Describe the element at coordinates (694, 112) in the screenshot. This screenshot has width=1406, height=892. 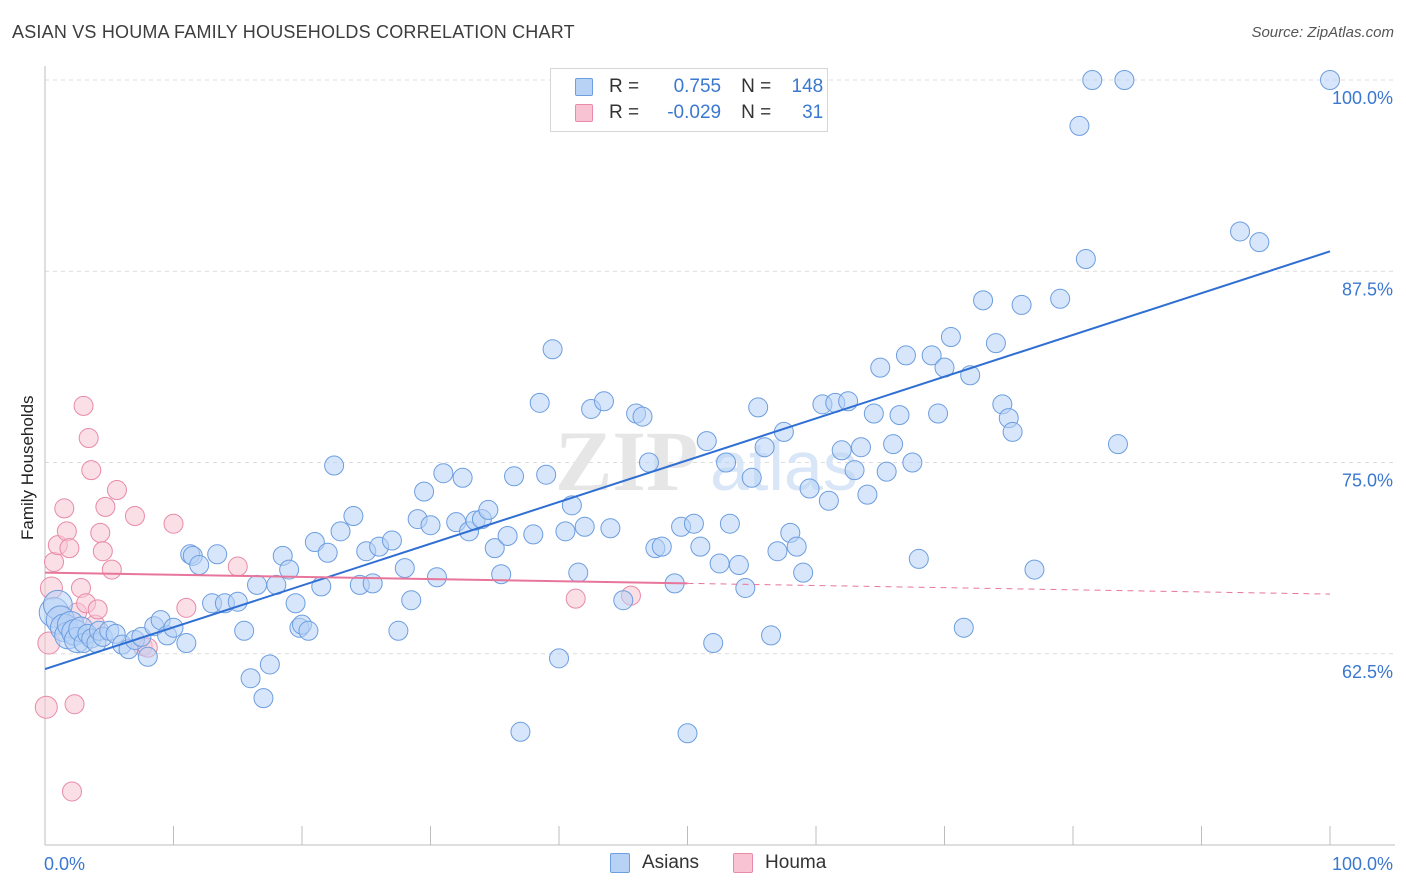
I see `legend-r-value: -0.029` at that location.